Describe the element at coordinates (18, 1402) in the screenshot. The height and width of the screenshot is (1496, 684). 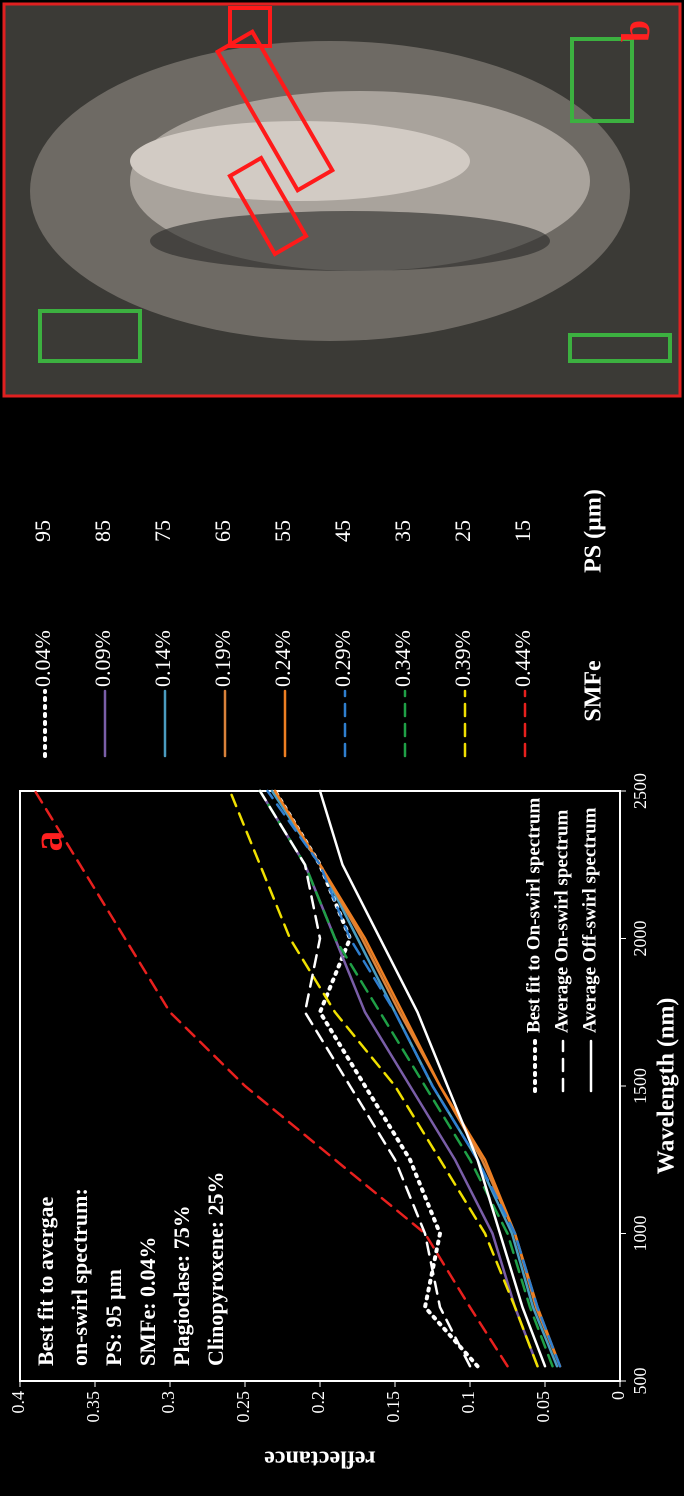
I see `y-tick-label: 0.4` at that location.